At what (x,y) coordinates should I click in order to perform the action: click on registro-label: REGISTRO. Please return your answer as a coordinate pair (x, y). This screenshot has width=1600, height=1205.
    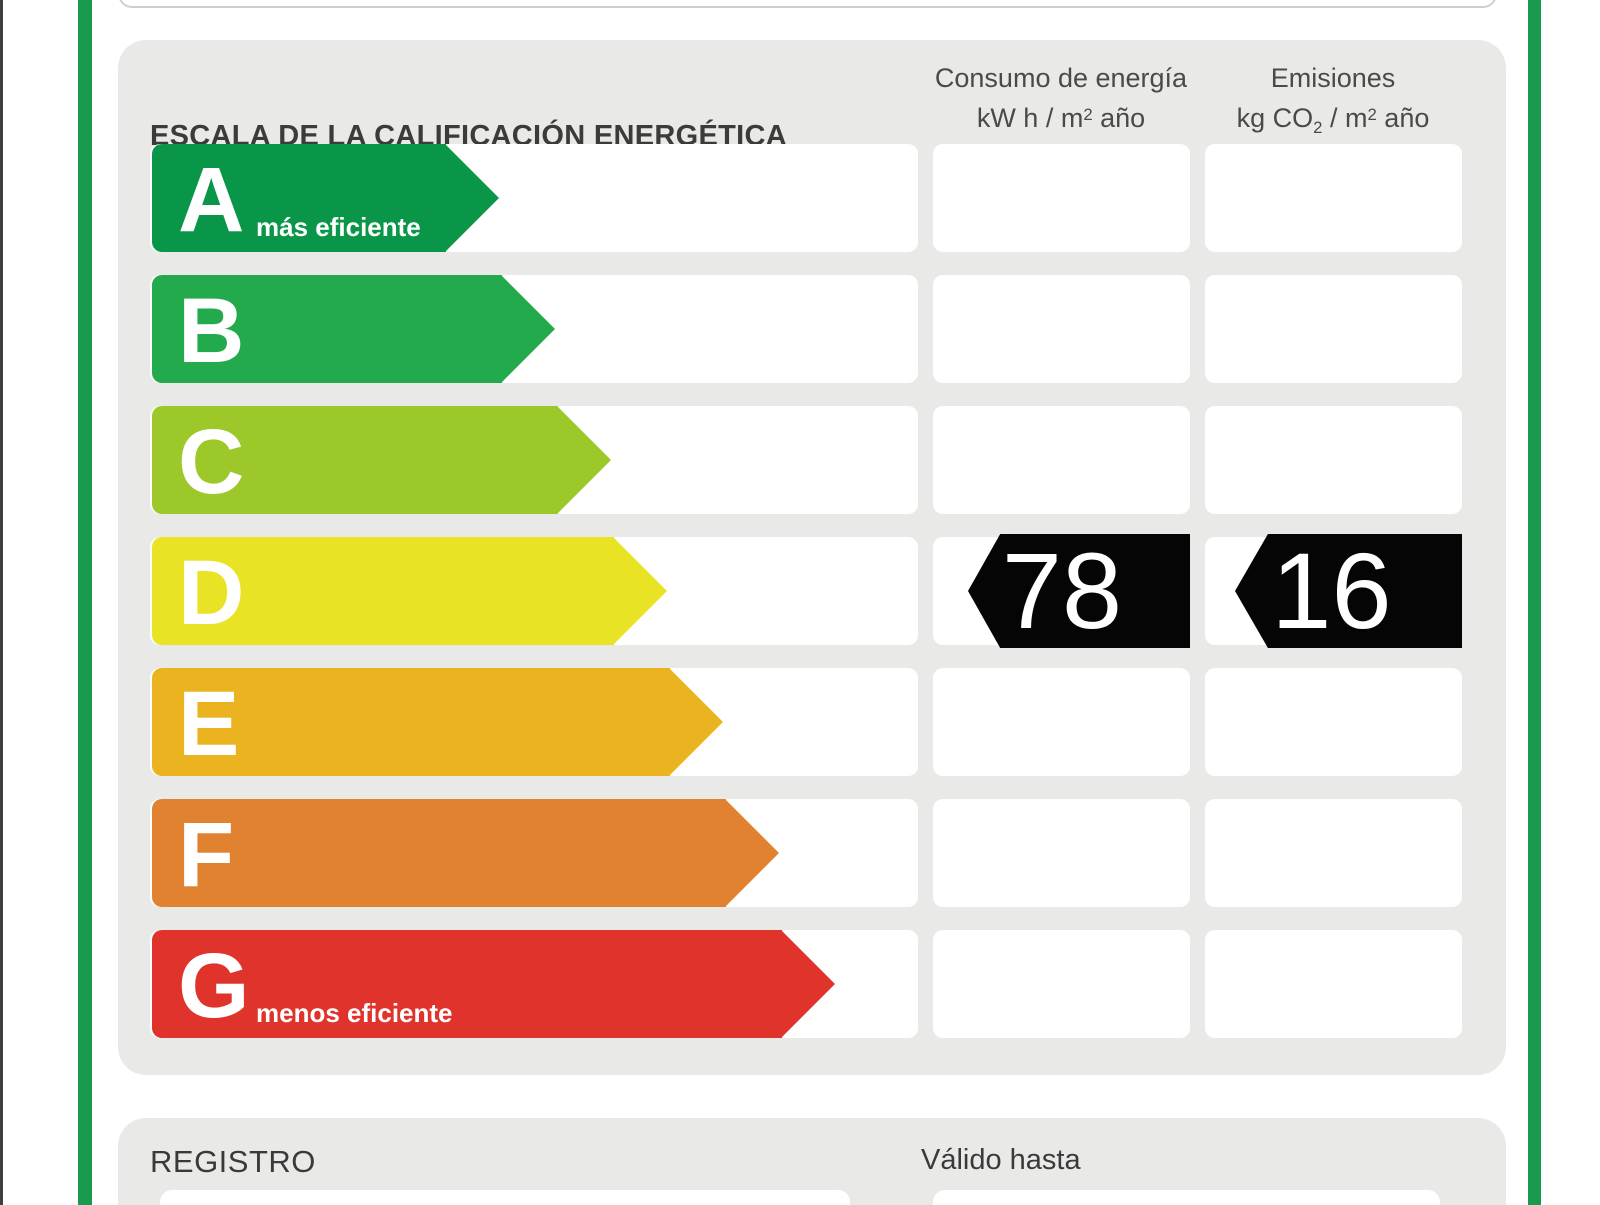
    Looking at the image, I should click on (233, 1161).